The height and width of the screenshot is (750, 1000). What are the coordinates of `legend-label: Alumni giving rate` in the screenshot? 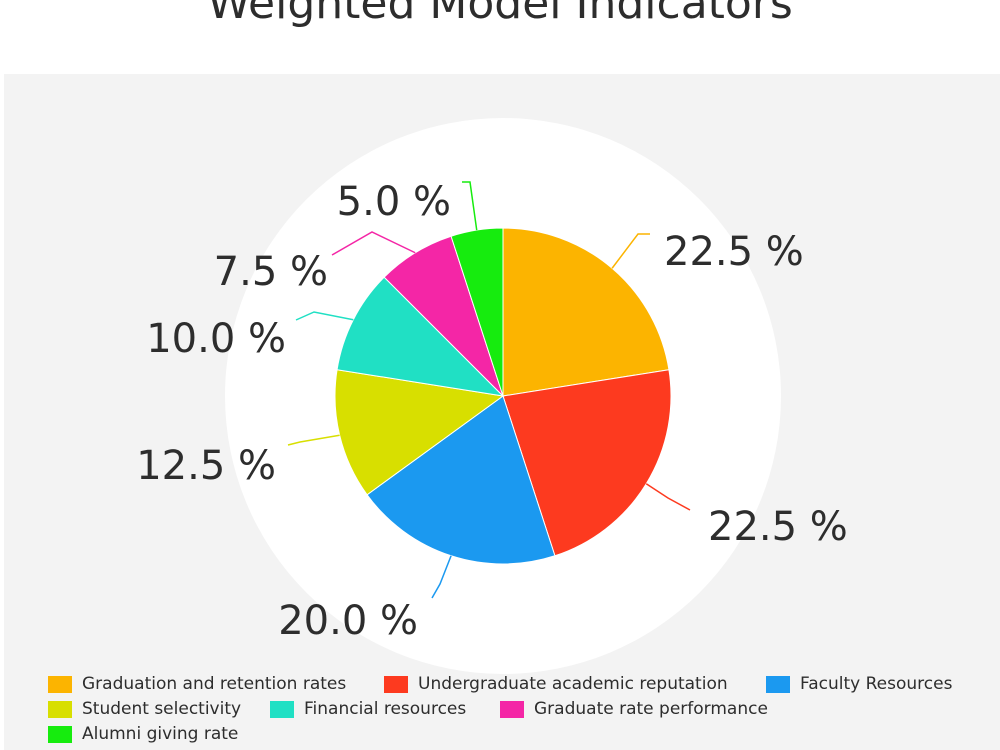 It's located at (160, 734).